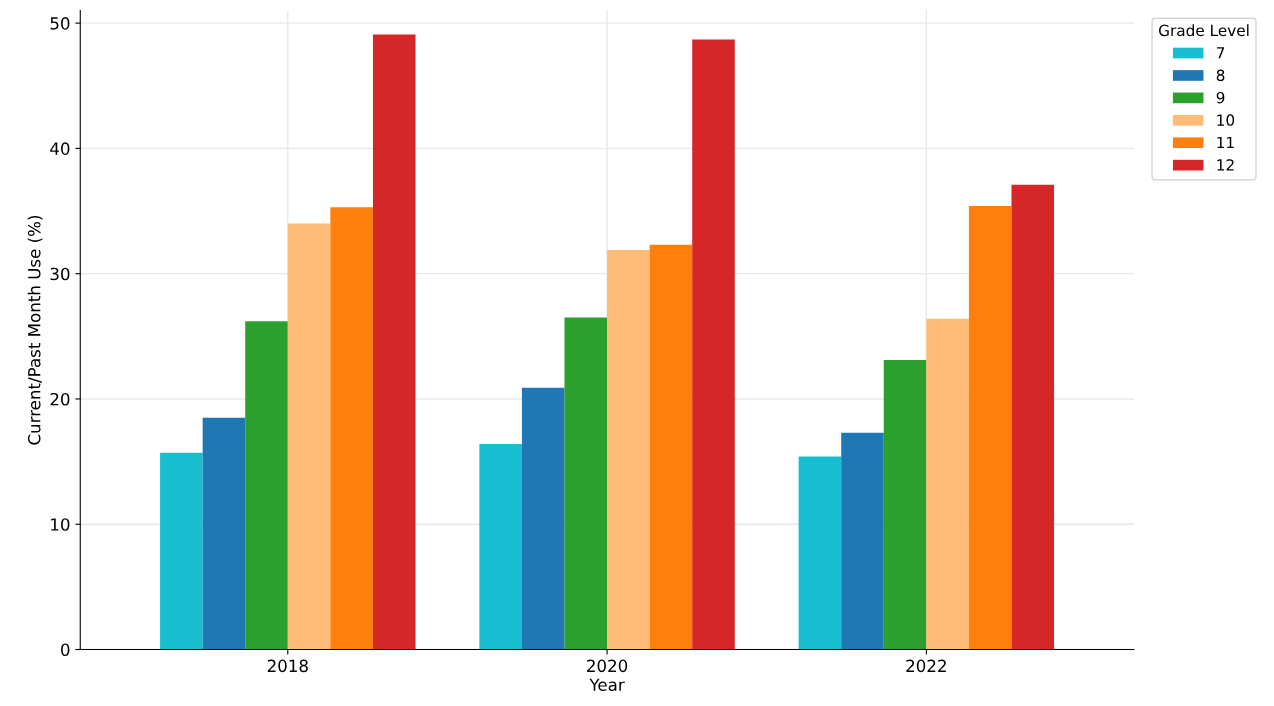  I want to click on y-tick-label: 0, so click(65, 650).